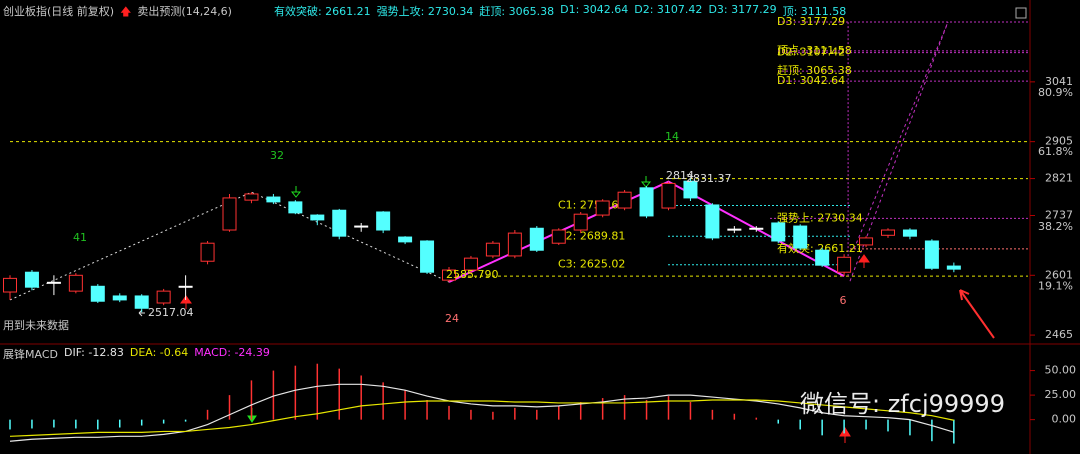 The width and height of the screenshot is (1080, 454). What do you see at coordinates (977, 314) in the screenshot?
I see `pointer-arrow` at bounding box center [977, 314].